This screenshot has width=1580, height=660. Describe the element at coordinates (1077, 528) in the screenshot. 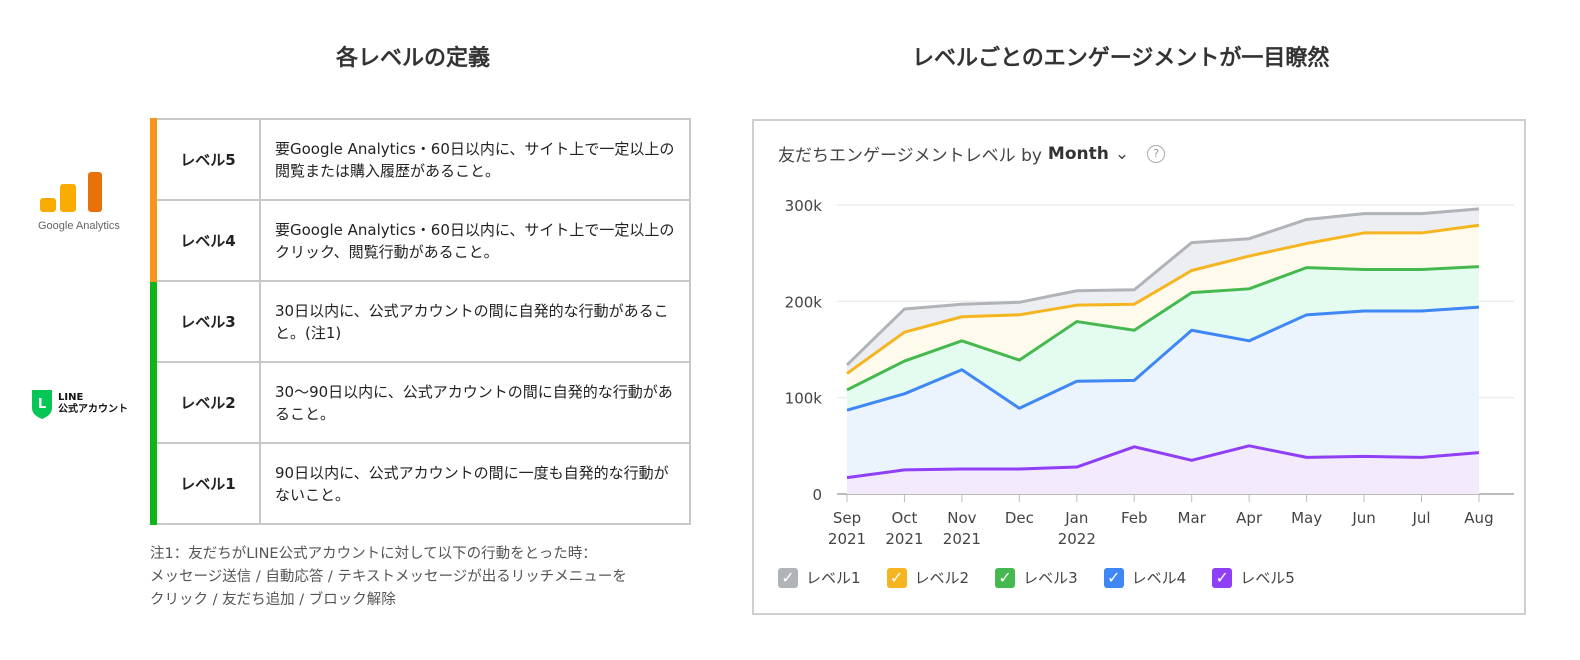

I see `x-tick-label: Jan 2022` at that location.